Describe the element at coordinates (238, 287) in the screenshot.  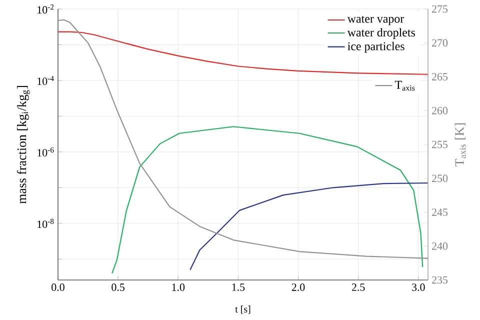
I see `x-tick-label: 1.5` at that location.